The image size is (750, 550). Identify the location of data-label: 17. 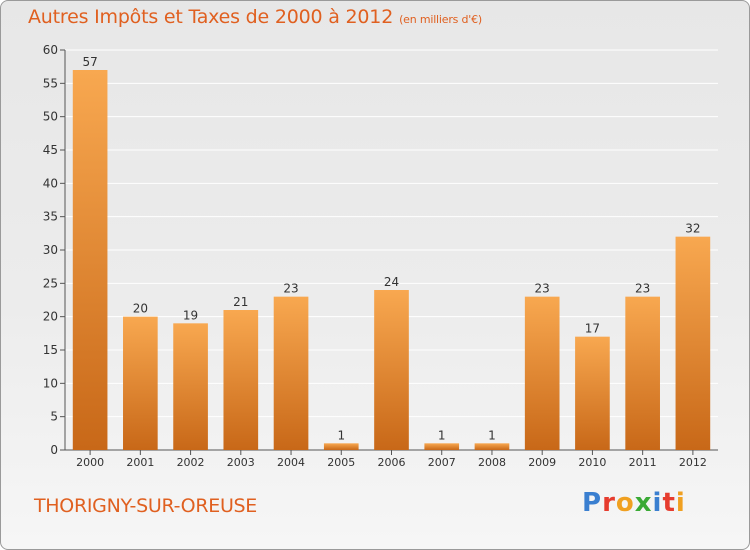
(592, 329).